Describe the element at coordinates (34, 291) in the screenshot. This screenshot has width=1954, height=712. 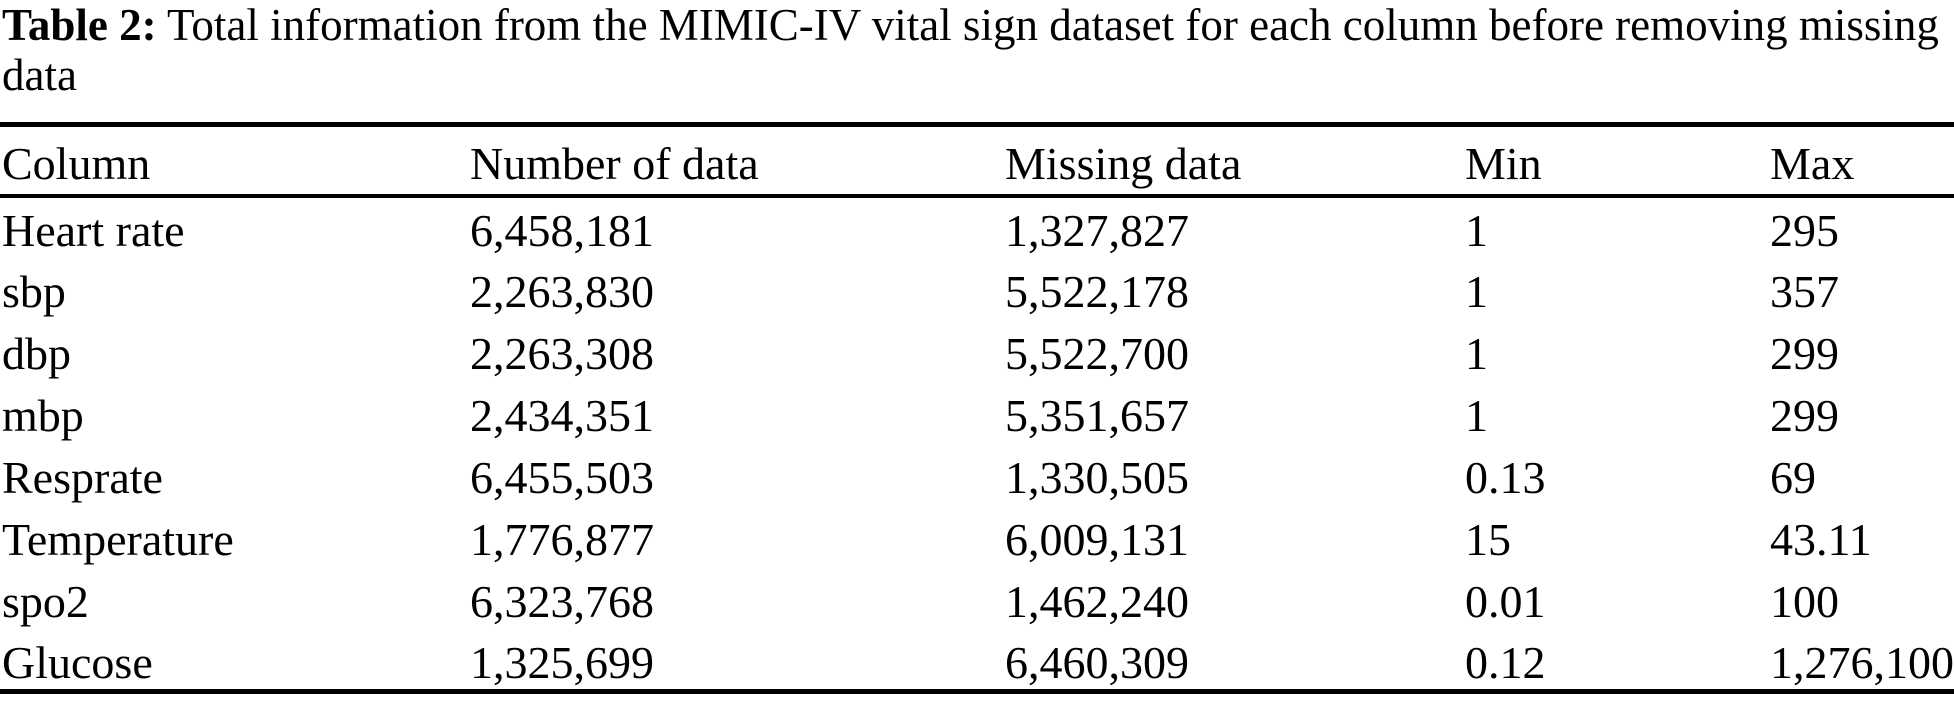
I see `cell-column: sbp` at that location.